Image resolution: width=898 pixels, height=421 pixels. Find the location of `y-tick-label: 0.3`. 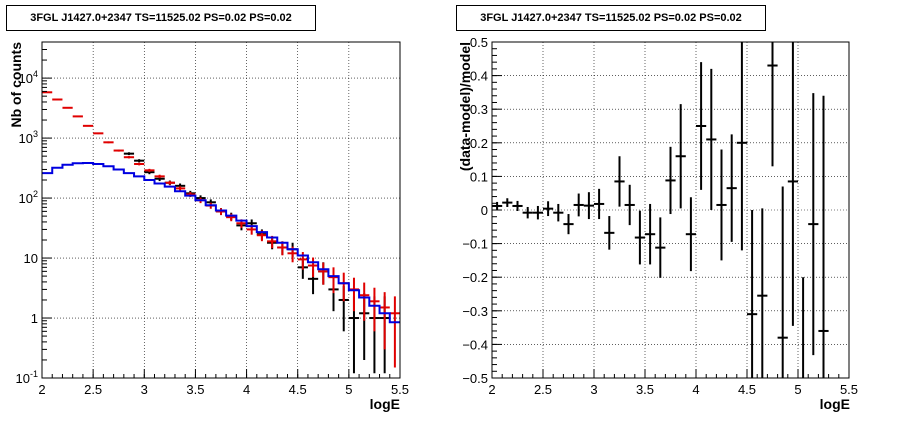

y-tick-label: 0.3 is located at coordinates (479, 109).